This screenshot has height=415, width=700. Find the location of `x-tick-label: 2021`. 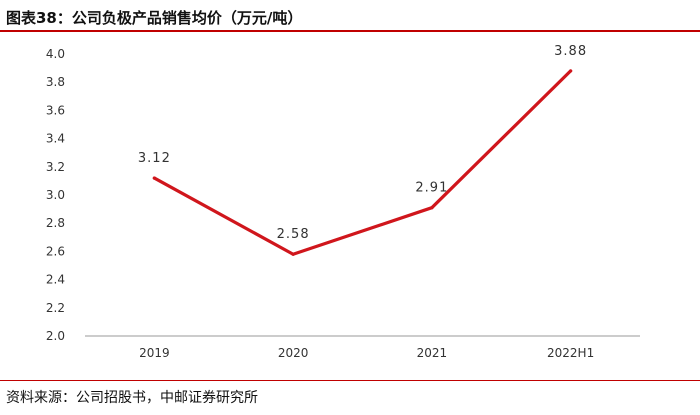

x-tick-label: 2021 is located at coordinates (432, 353).